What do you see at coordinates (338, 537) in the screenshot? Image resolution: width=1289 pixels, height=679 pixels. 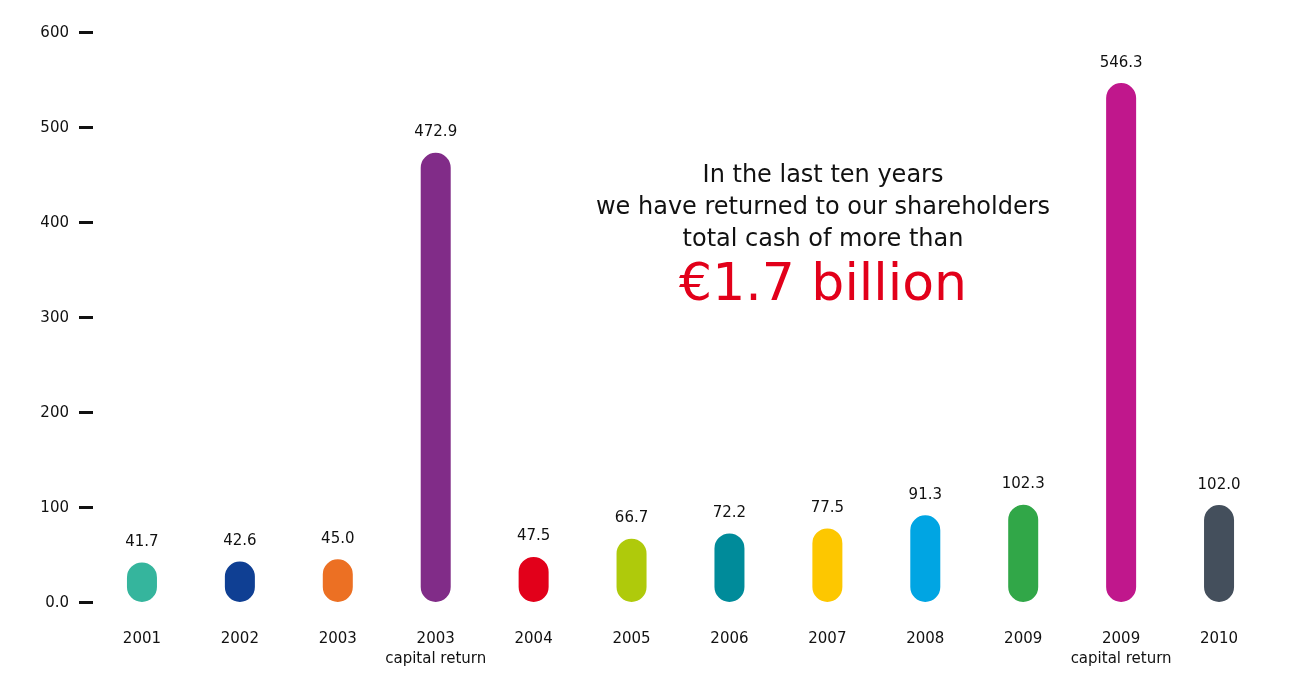 I see `data-label: 45.0` at bounding box center [338, 537].